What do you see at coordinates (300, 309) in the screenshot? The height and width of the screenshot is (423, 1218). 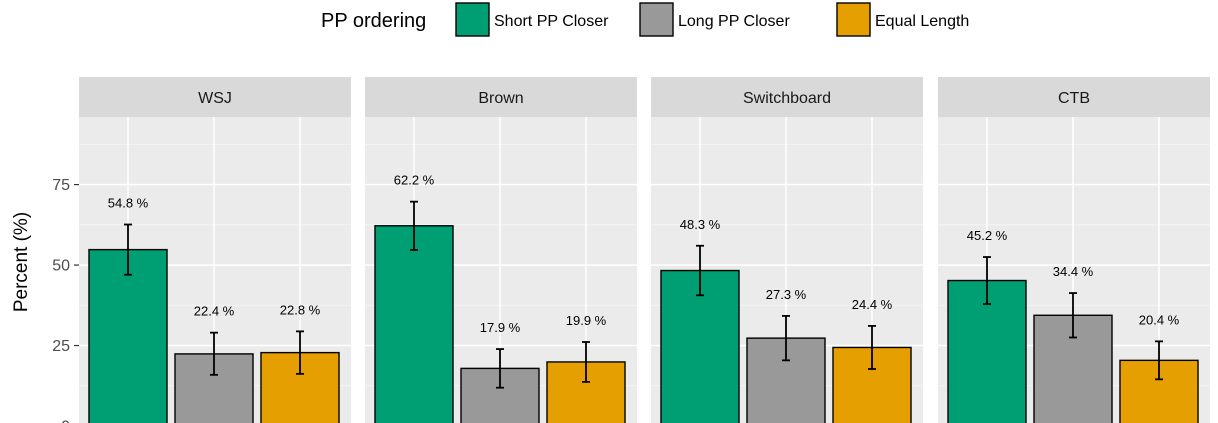 I see `data-label: 22.8 %` at bounding box center [300, 309].